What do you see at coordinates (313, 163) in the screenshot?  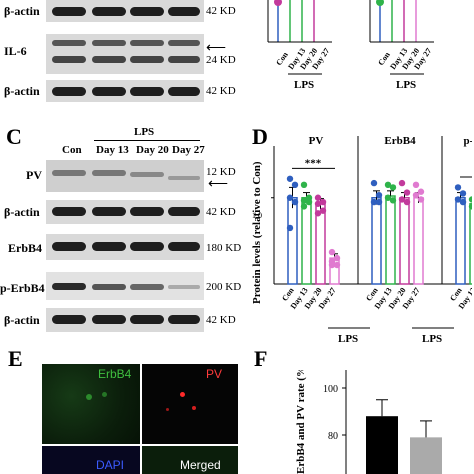 I see `significance-label: ***` at bounding box center [313, 163].